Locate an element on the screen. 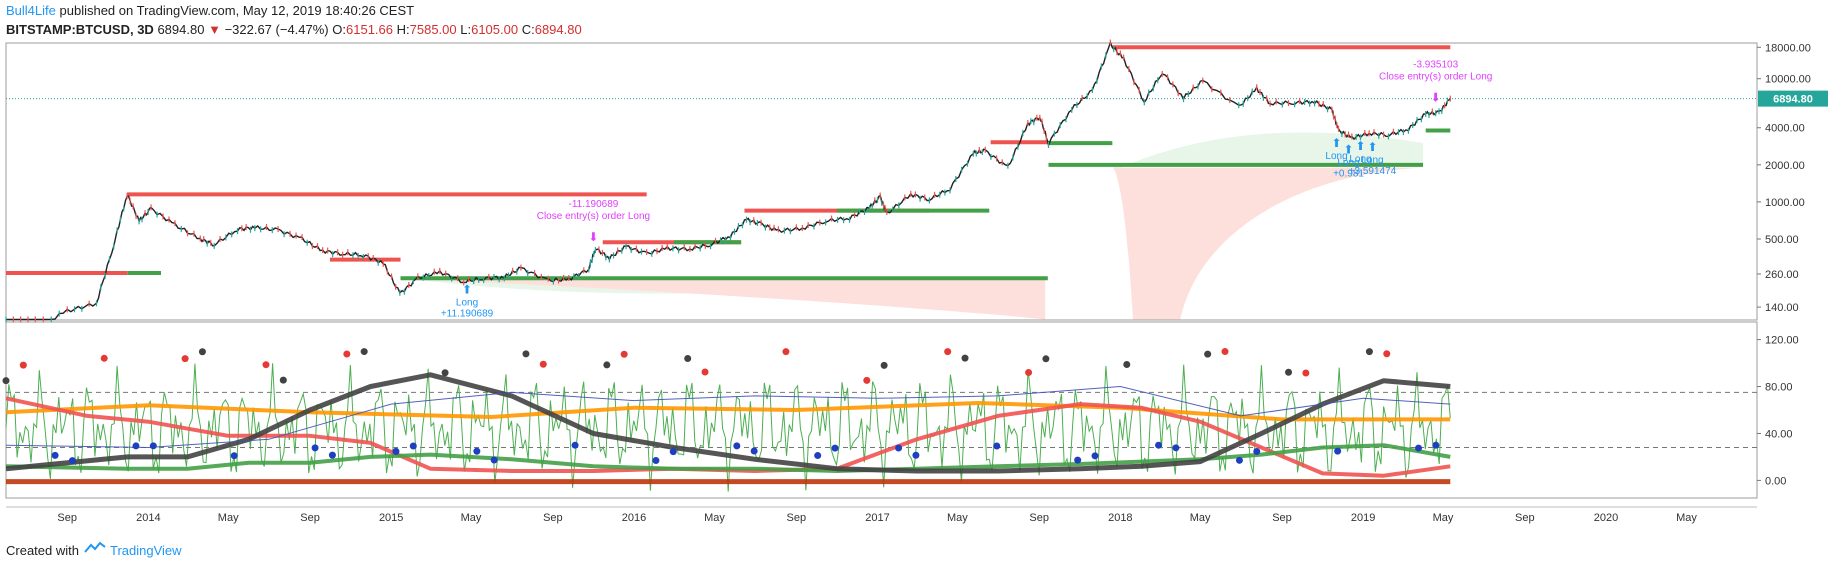 Image resolution: width=1828 pixels, height=567 pixels. last-price: 6894.80 is located at coordinates (181, 29).